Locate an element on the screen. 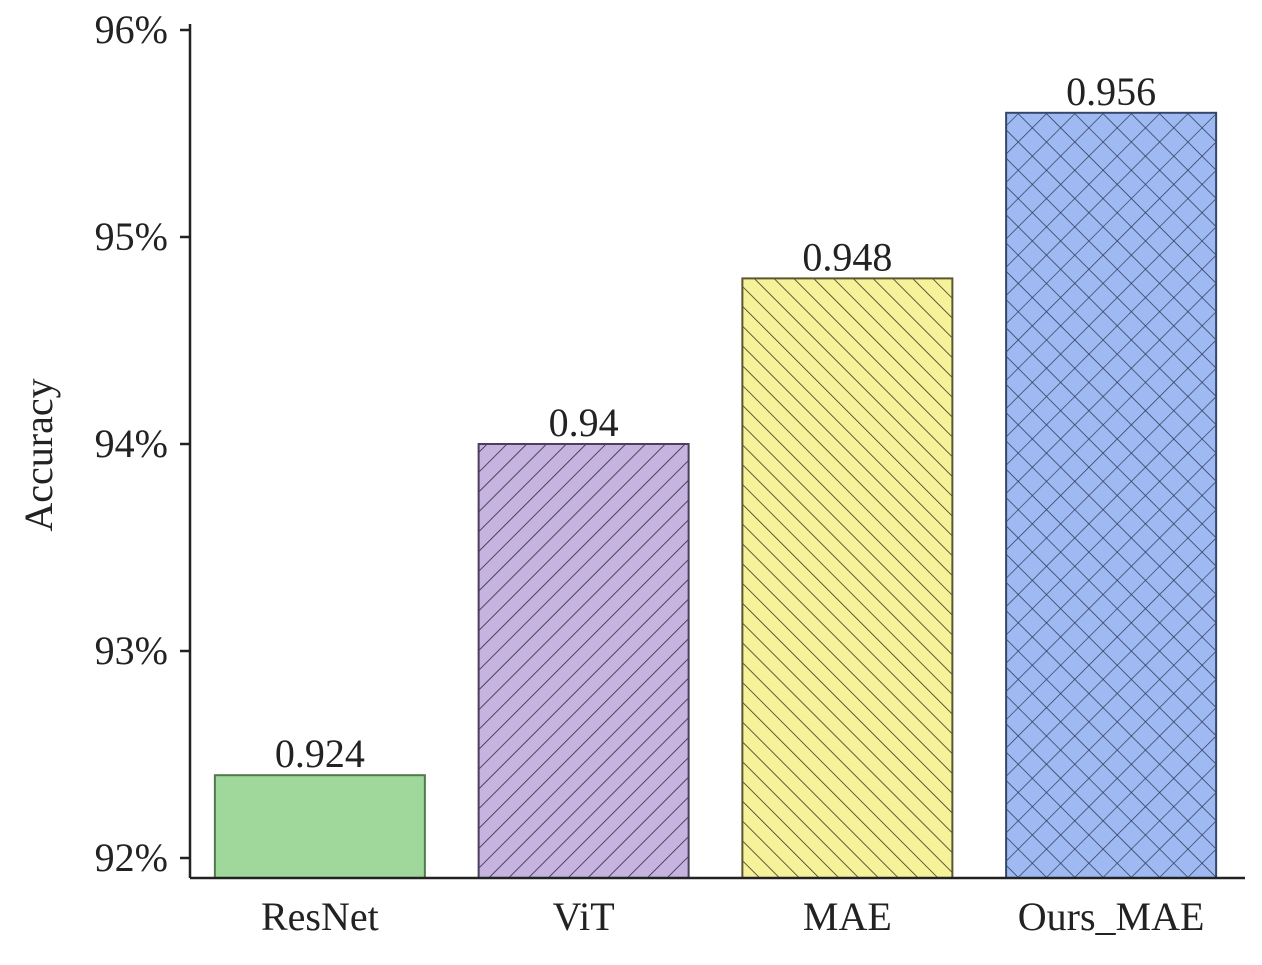 The image size is (1262, 965). data-label-resnet: 0.924 is located at coordinates (320, 753).